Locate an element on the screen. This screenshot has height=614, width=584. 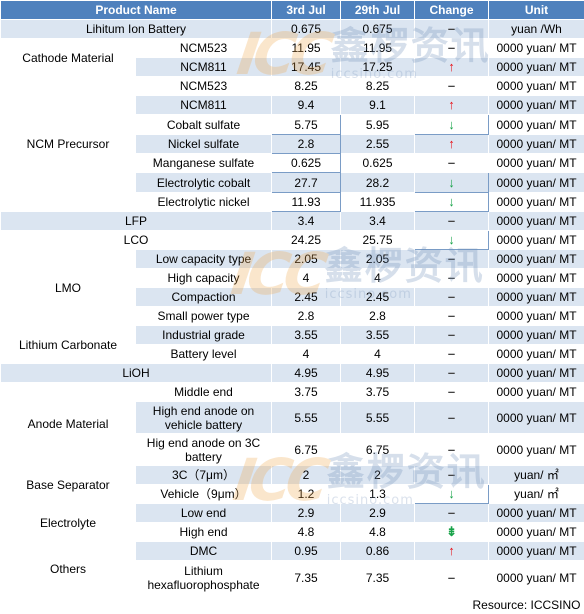
subproduct-cell: DMC is located at coordinates (204, 551).